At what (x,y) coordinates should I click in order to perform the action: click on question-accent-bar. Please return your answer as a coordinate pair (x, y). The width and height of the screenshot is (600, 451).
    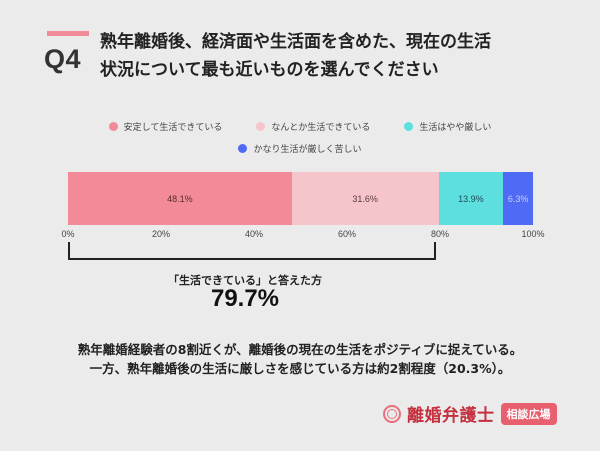
    Looking at the image, I should click on (68, 33).